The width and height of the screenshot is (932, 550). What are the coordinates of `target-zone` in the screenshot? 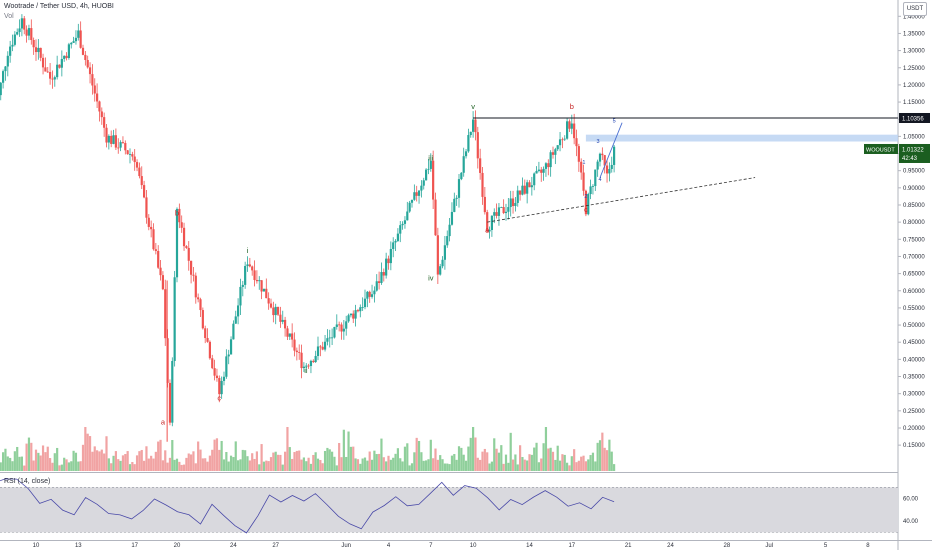 It's located at (741, 138).